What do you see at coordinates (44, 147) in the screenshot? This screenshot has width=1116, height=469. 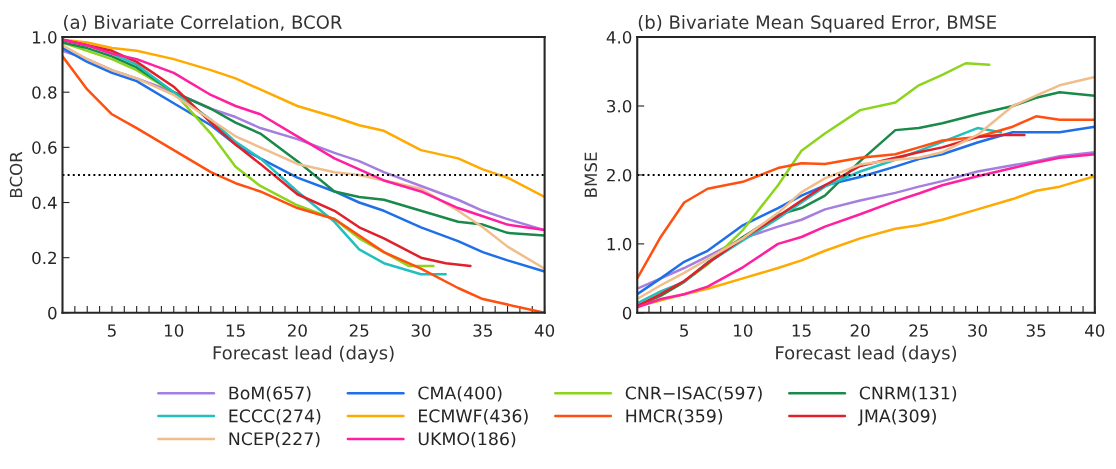 I see `y-tick-label: 0.6` at bounding box center [44, 147].